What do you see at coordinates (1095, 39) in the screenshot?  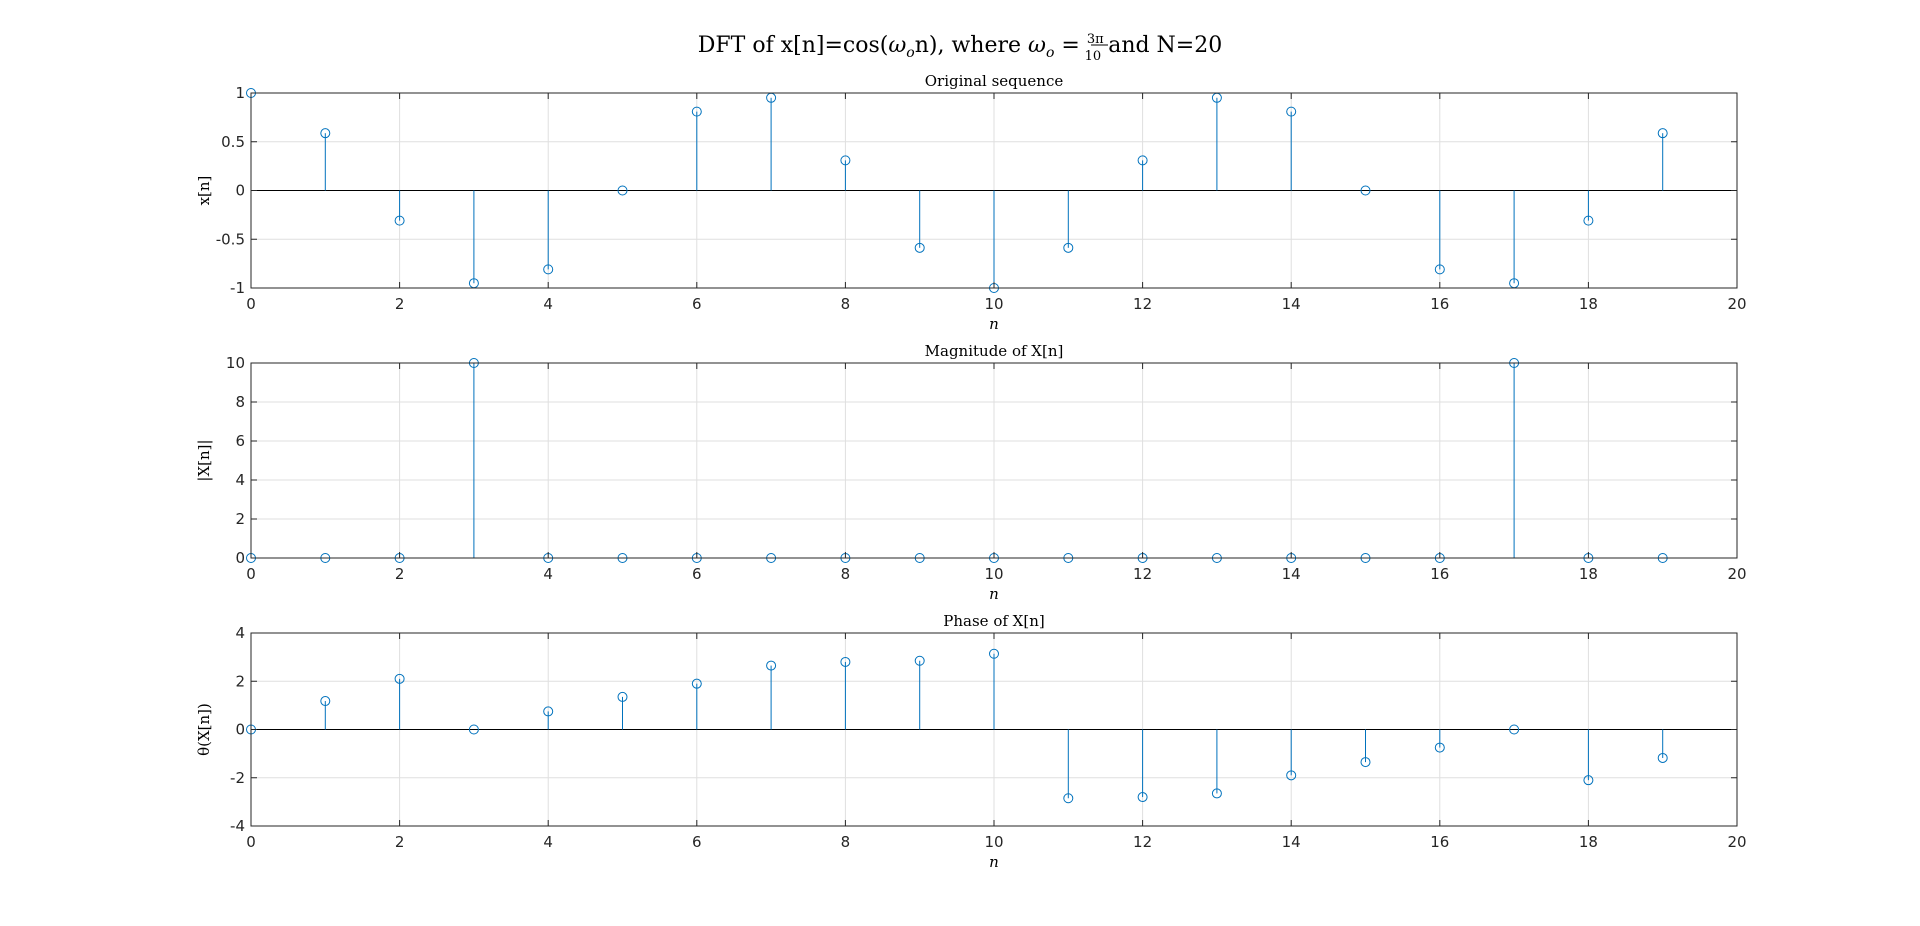 I see `fraction-numerator: 3π` at bounding box center [1095, 39].